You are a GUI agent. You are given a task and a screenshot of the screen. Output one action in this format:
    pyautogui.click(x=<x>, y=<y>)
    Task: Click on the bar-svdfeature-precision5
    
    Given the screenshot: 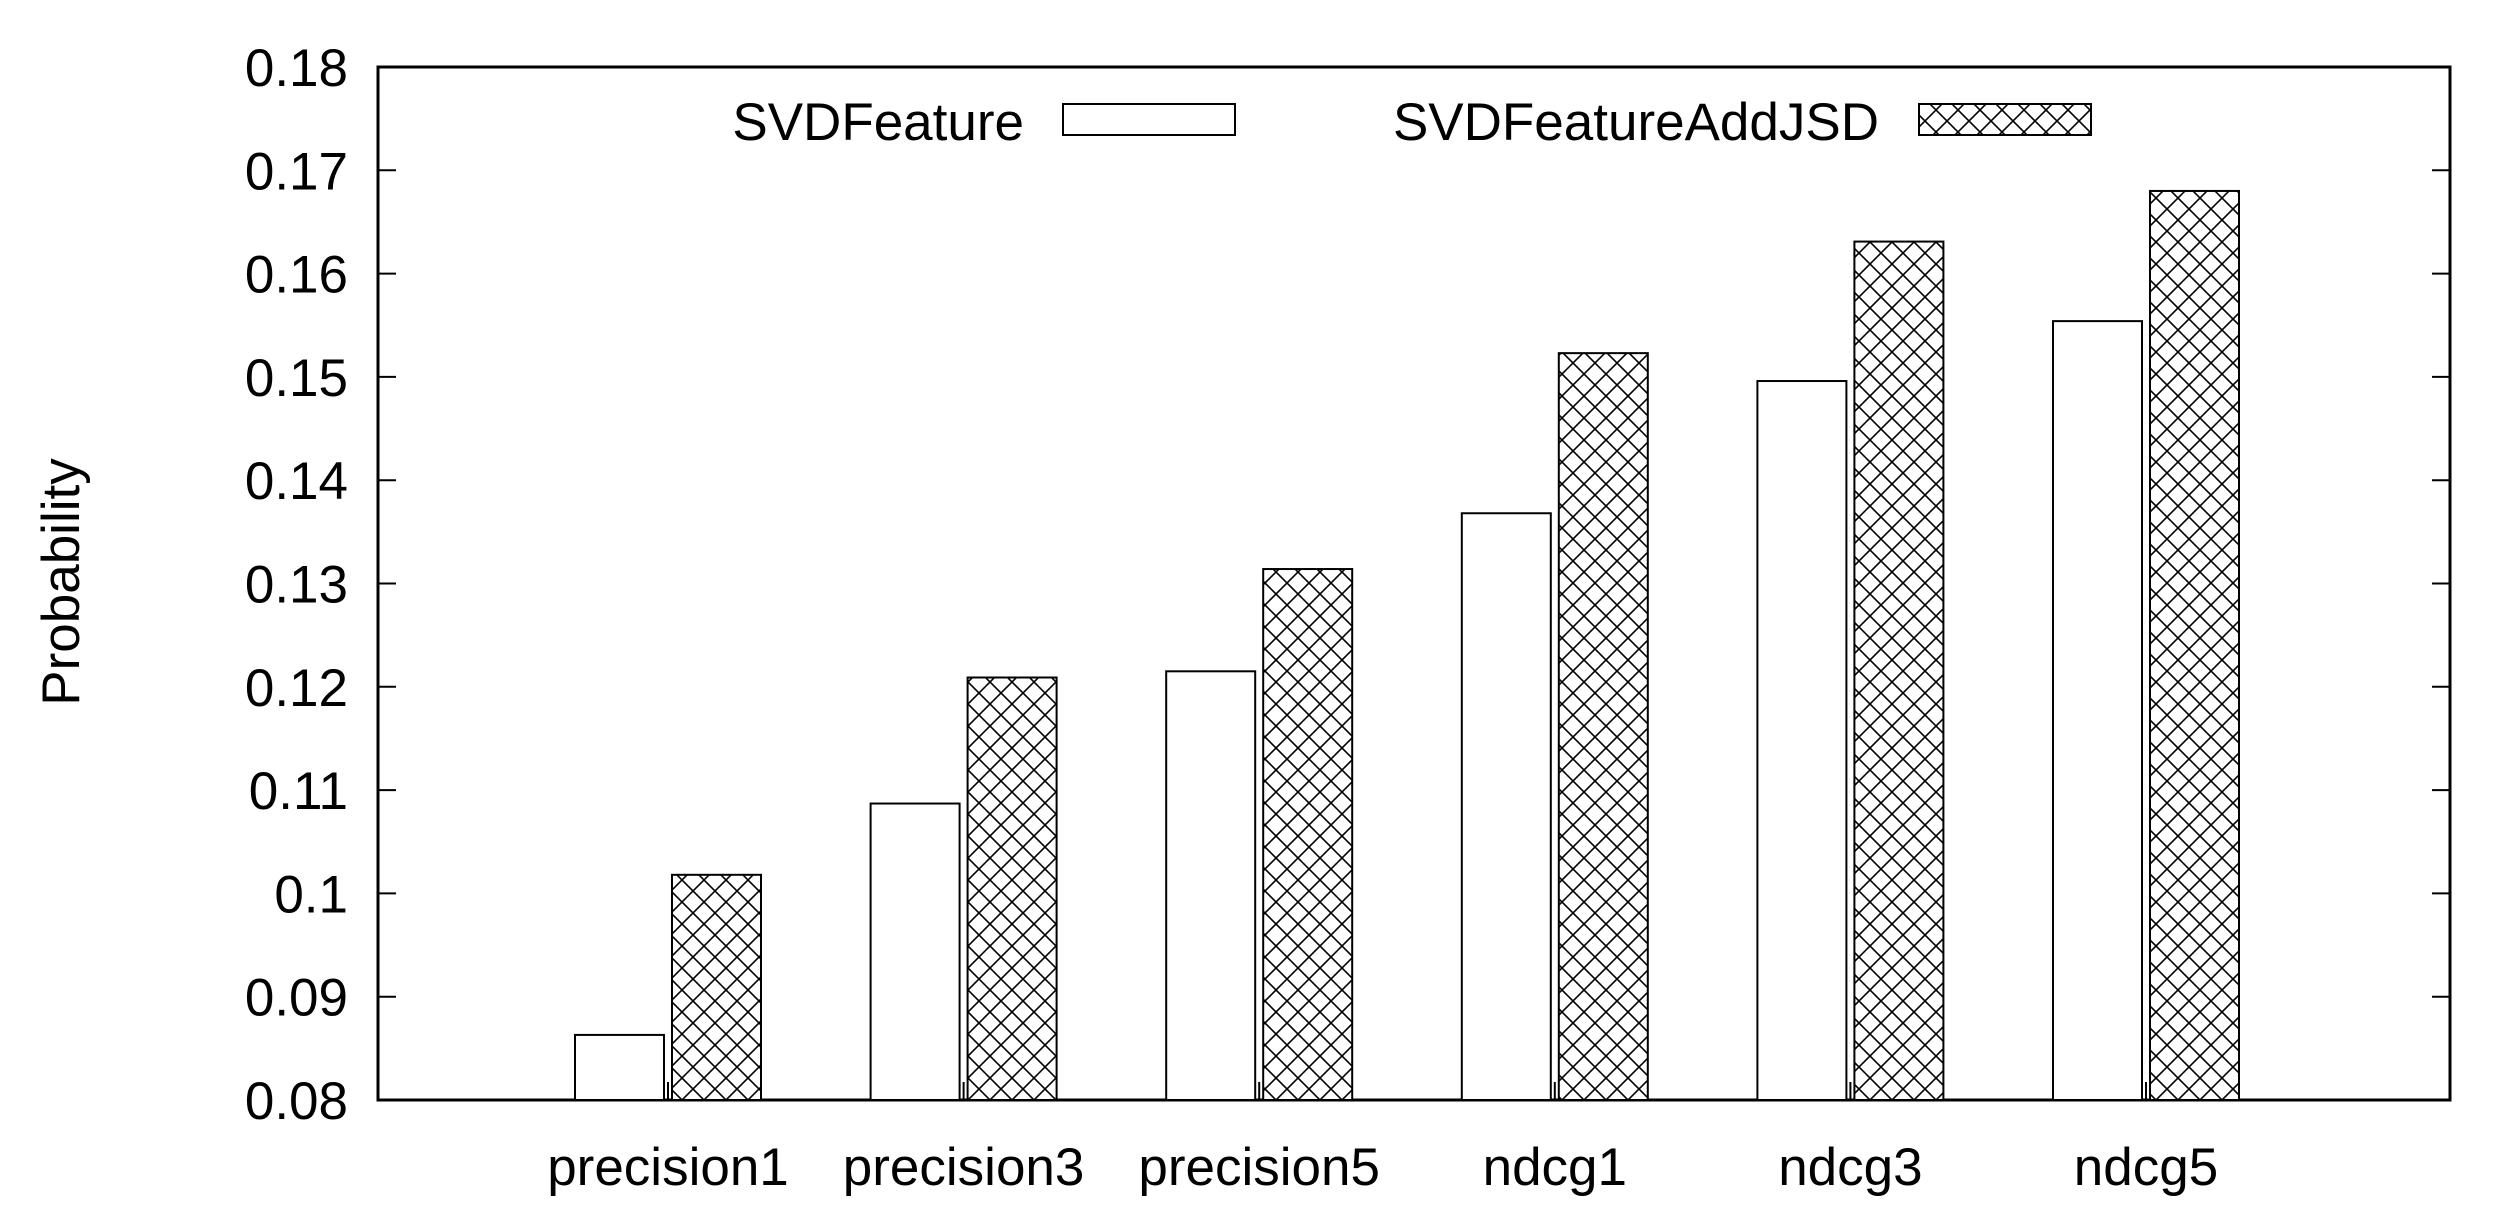 What is the action you would take?
    pyautogui.click(x=1211, y=885)
    